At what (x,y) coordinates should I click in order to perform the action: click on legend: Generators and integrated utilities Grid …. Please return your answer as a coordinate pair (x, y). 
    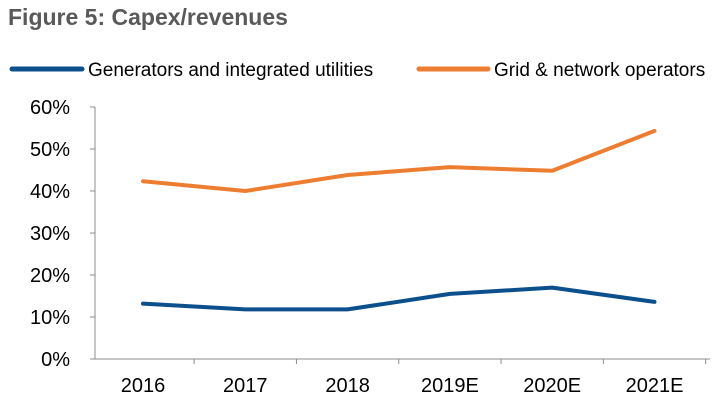
    Looking at the image, I should click on (357, 70).